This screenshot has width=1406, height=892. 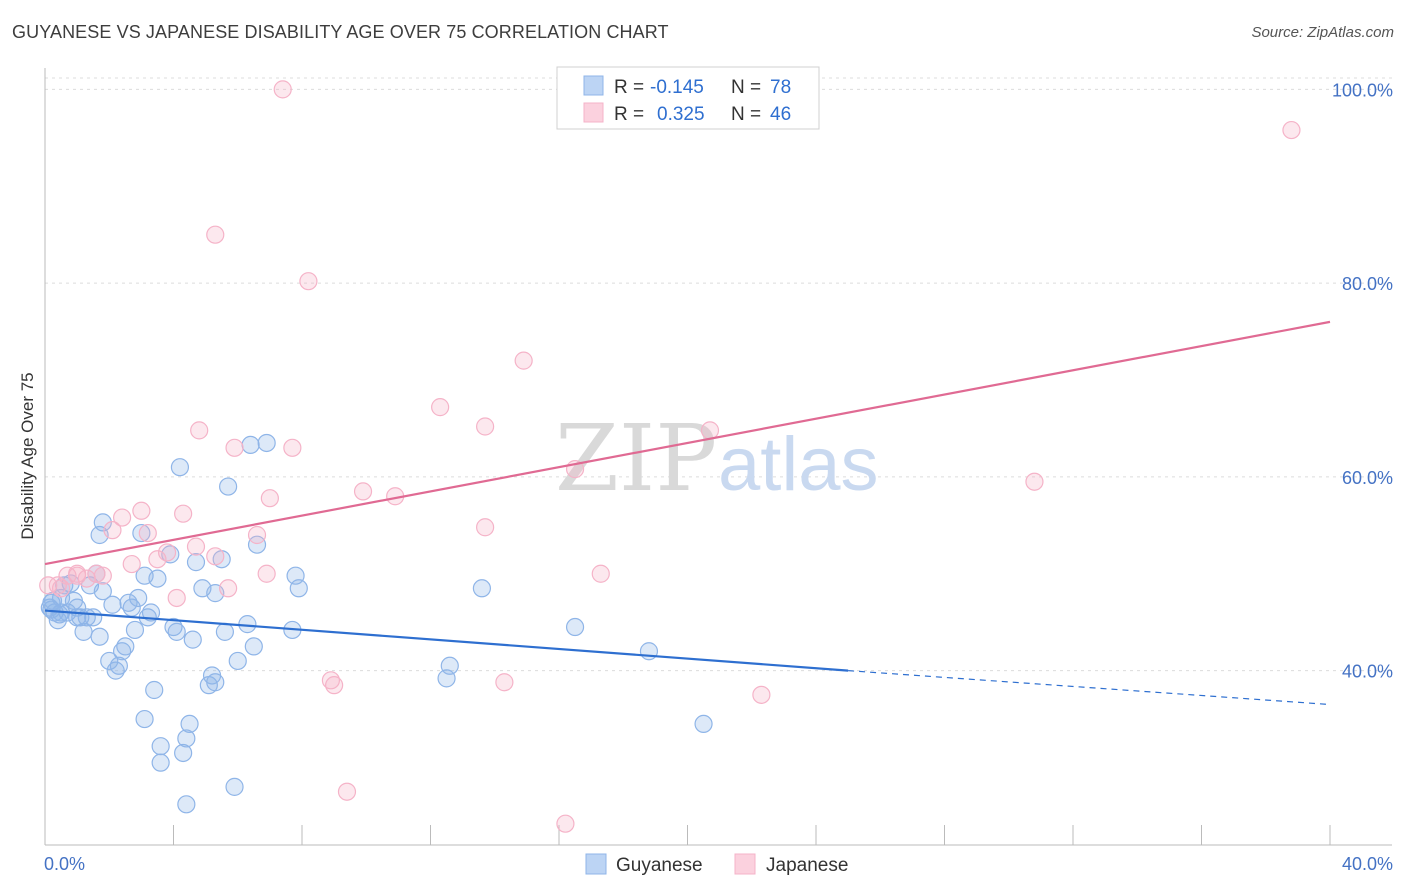 What do you see at coordinates (593, 112) in the screenshot?
I see `legend-swatch-japanese` at bounding box center [593, 112].